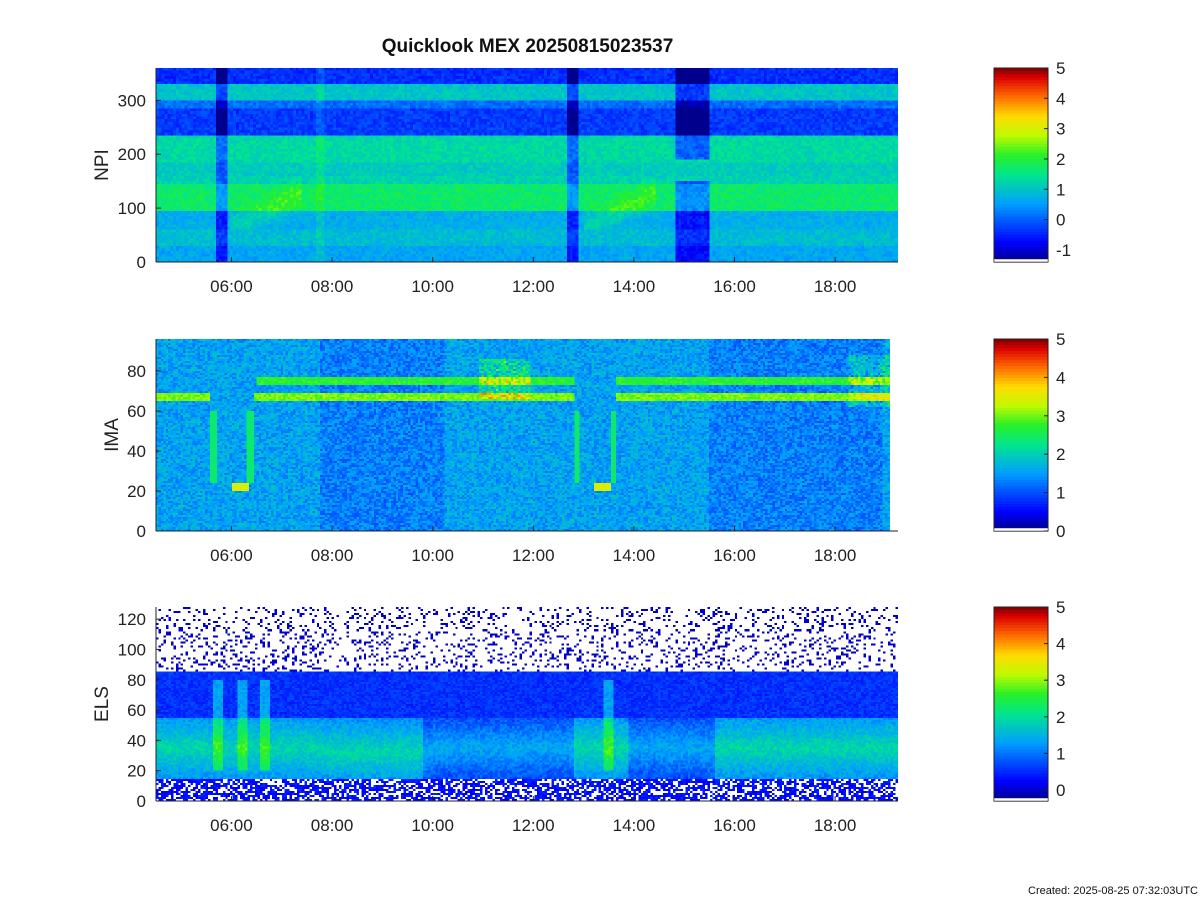 The height and width of the screenshot is (900, 1200). Describe the element at coordinates (1060, 377) in the screenshot. I see `colorbar-tick-label: 4` at that location.